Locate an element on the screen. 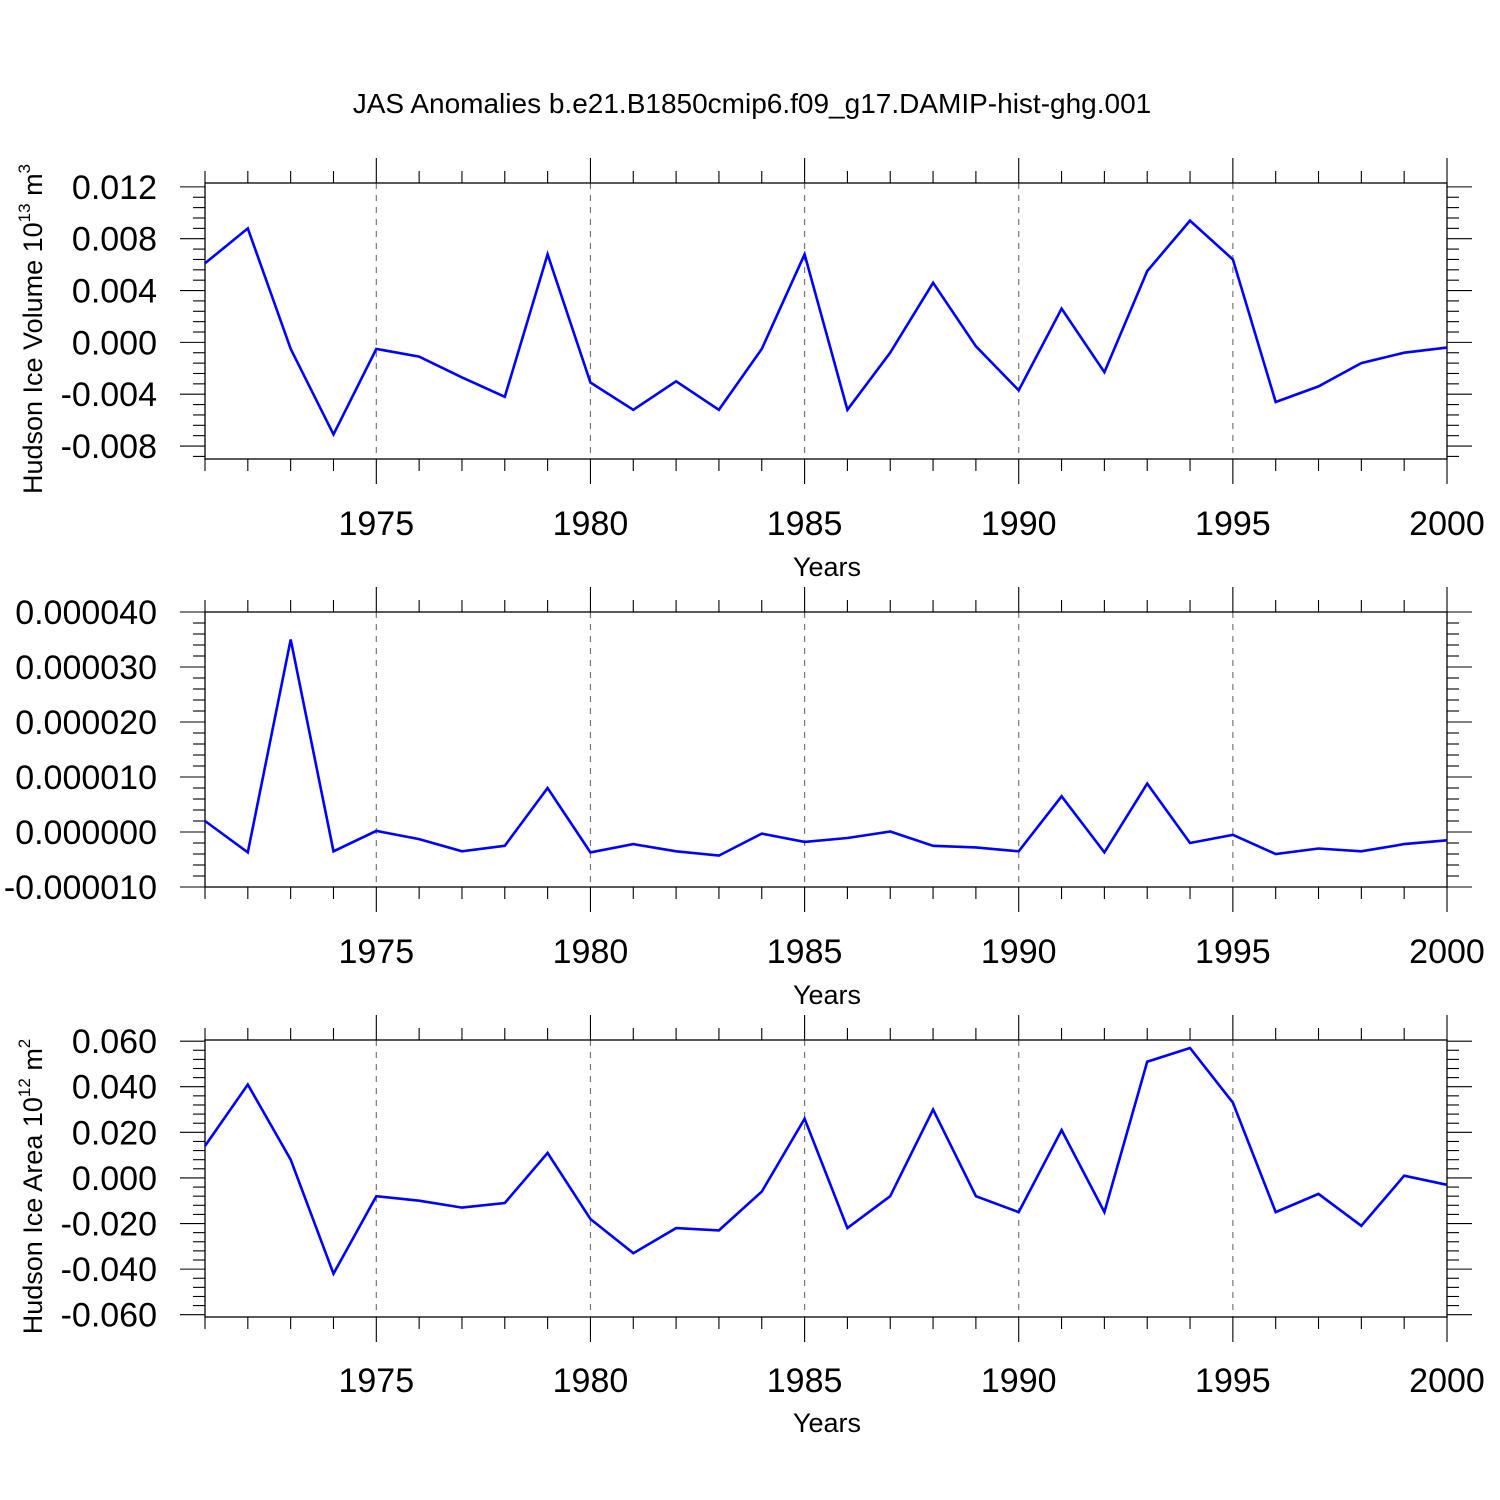 The width and height of the screenshot is (1500, 1500). y-axis-title-unit-exponent: 3 is located at coordinates (24, 168).